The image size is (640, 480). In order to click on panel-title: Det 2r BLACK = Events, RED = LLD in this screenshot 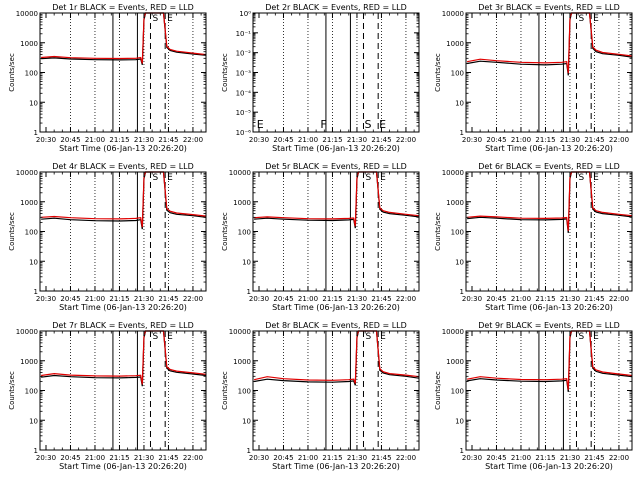, I will do `click(336, 7)`.